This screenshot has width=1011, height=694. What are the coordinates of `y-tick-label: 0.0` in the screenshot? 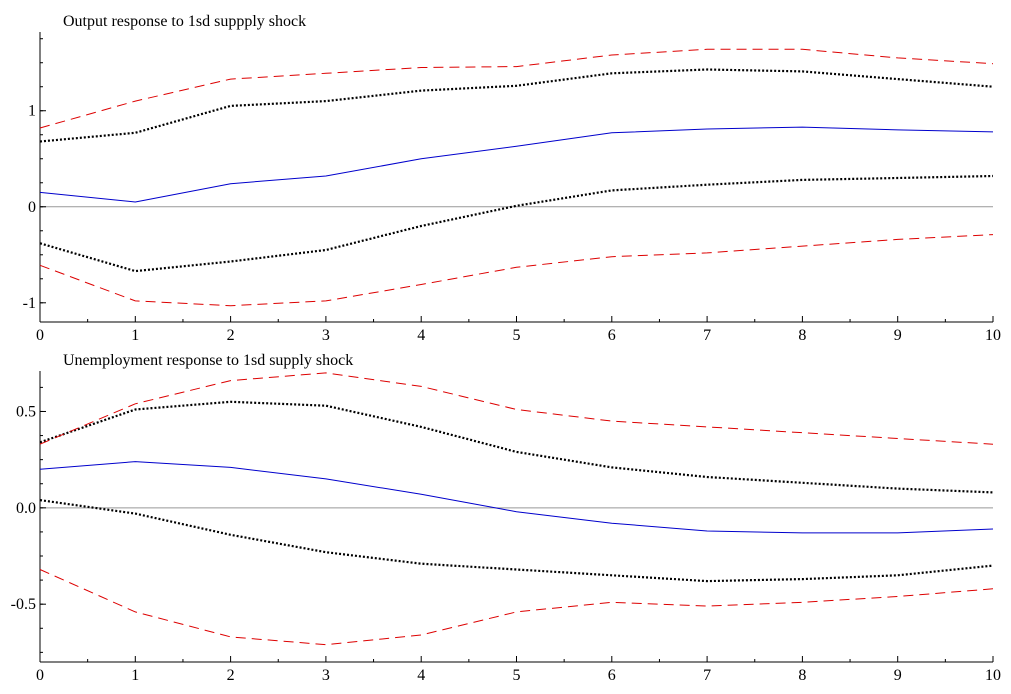 It's located at (26, 508).